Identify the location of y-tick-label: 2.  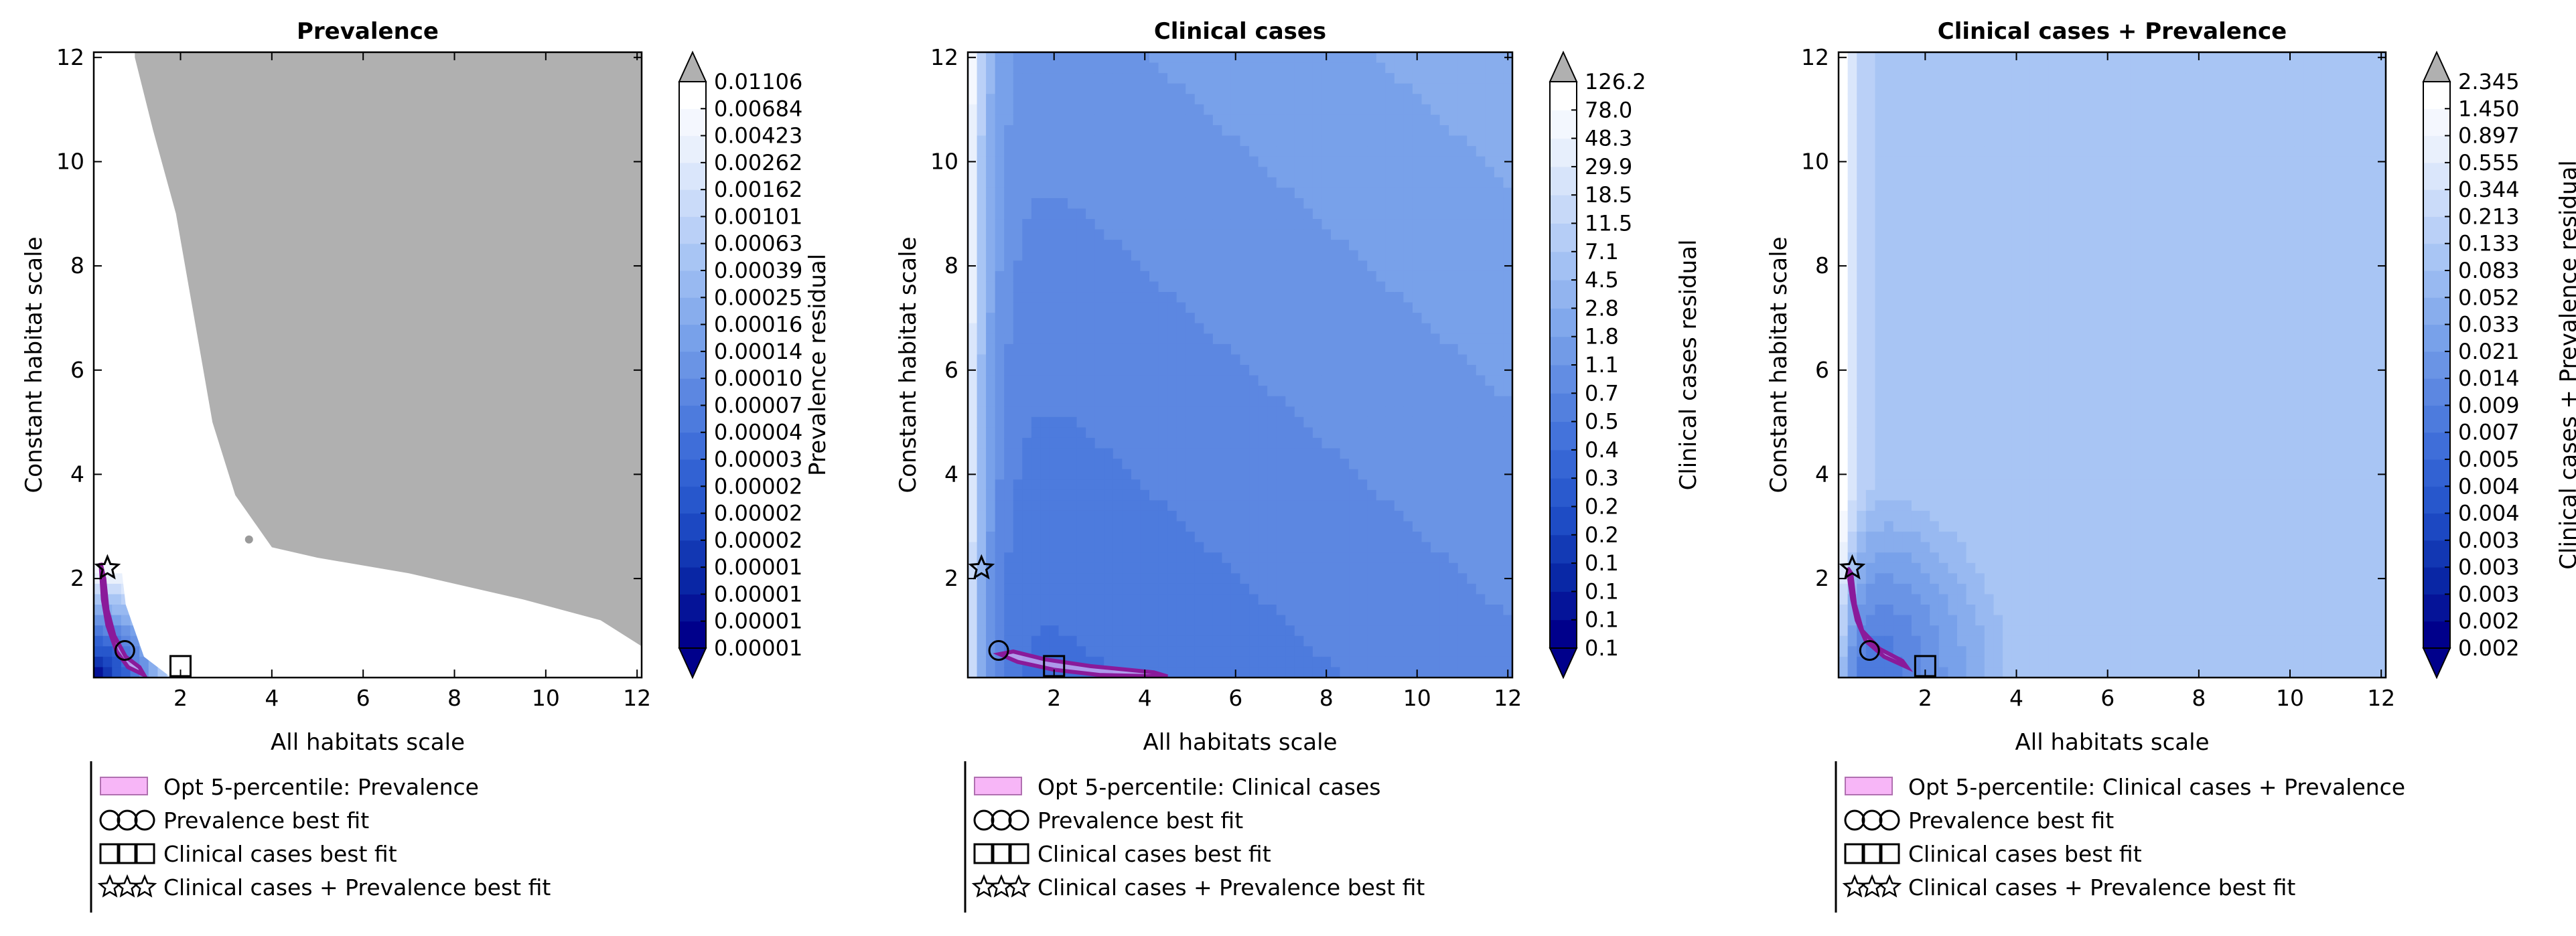
(77, 578).